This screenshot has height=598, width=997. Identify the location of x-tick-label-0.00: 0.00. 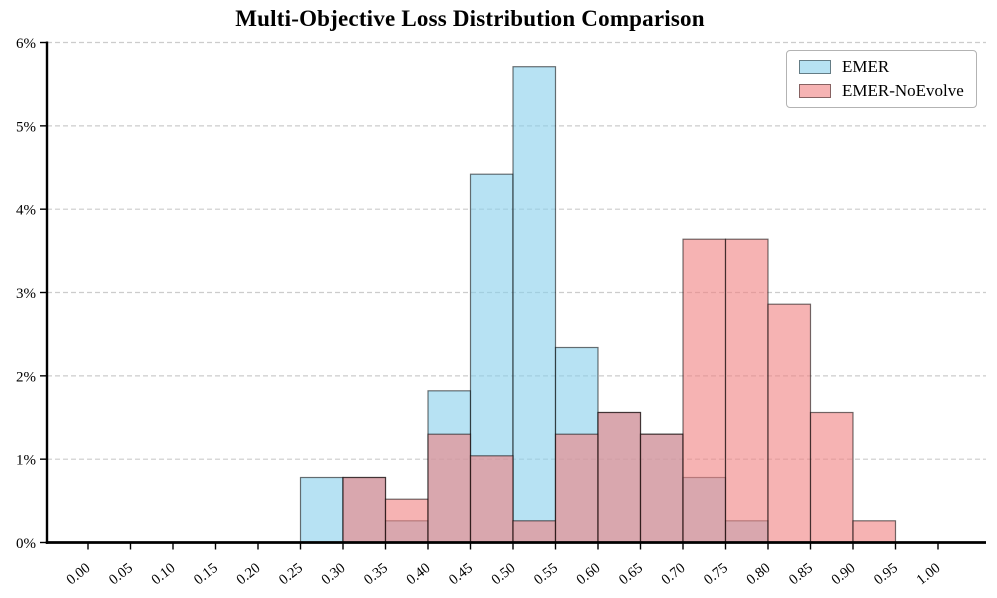
(79, 574).